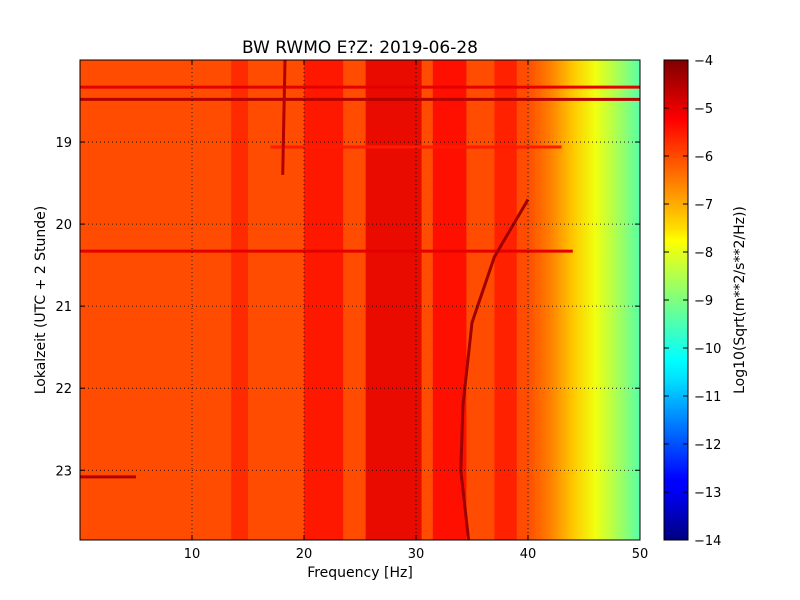 Image resolution: width=800 pixels, height=600 pixels. I want to click on high-frequency-rolloff, so click(584, 300).